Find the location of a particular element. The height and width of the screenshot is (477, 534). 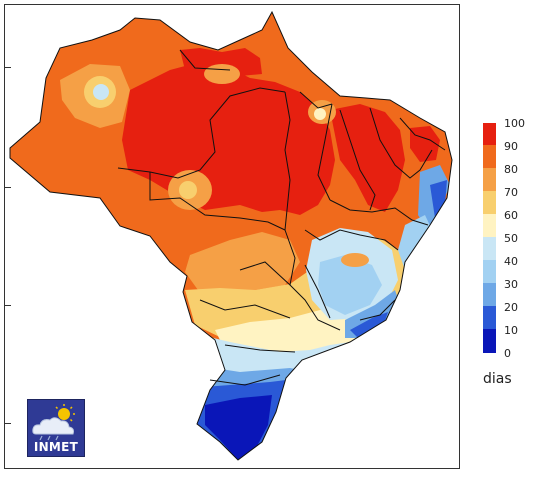

region-deep-red-north is located at coordinates (221, 62).